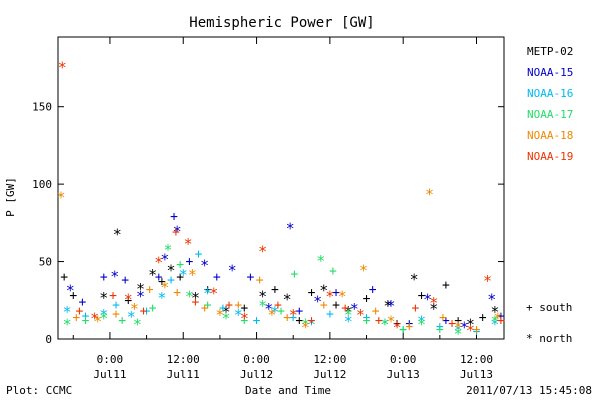  What do you see at coordinates (550, 135) in the screenshot?
I see `legend-entry: NOAA-18` at bounding box center [550, 135].